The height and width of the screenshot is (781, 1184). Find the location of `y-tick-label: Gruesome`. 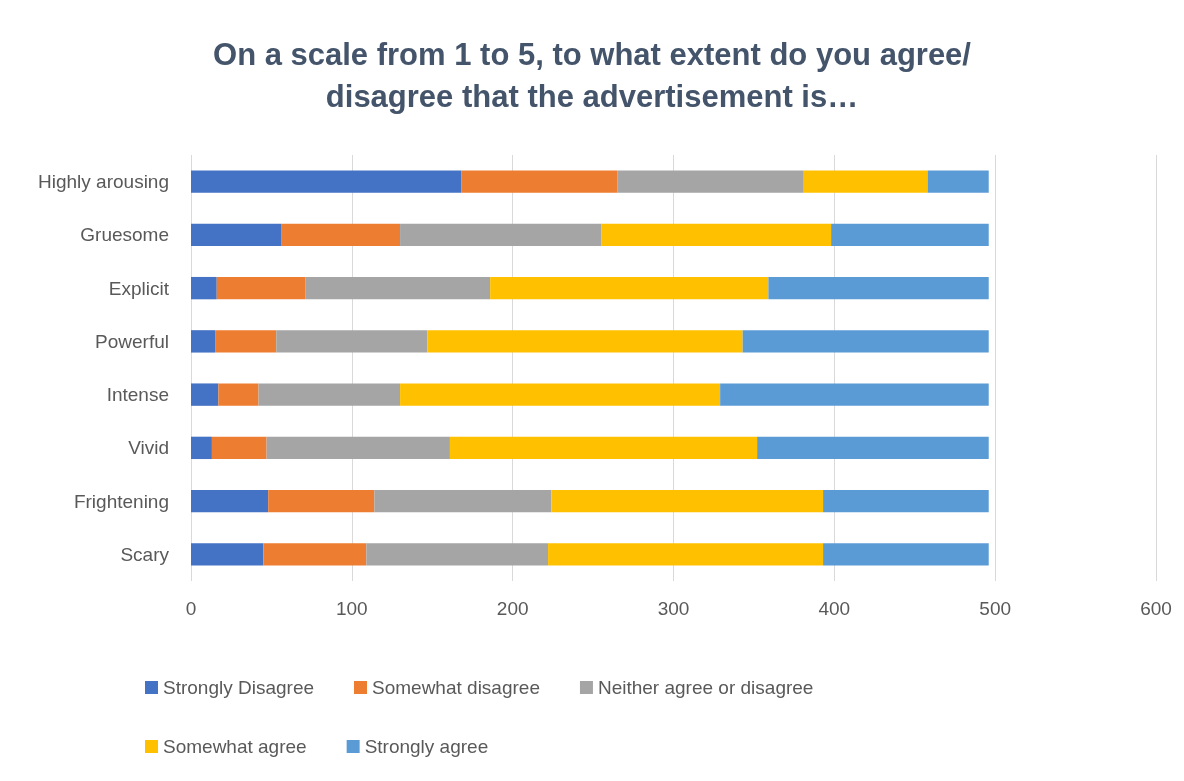

y-tick-label: Gruesome is located at coordinates (124, 235).